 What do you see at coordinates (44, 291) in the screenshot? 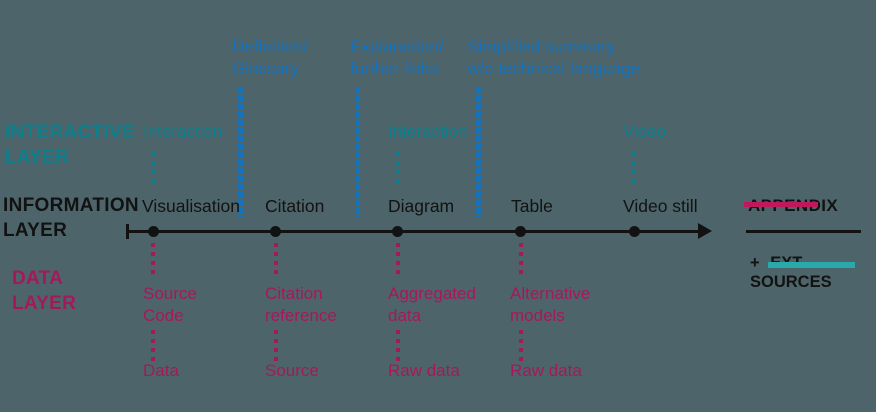
I see `data-layer-label: DATA LAYER` at bounding box center [44, 291].